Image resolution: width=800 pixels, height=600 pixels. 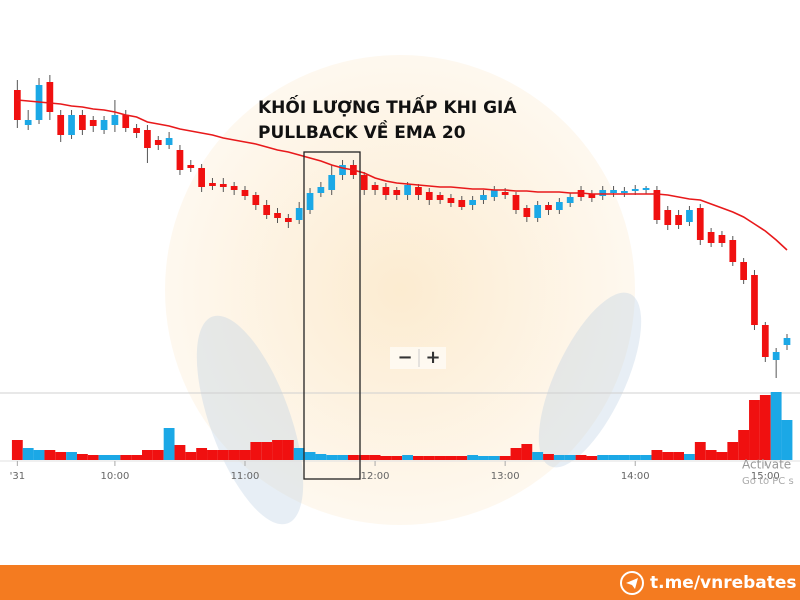 What do you see at coordinates (362, 131) in the screenshot?
I see `annotation: PULLBACK VỀ EMA 20` at bounding box center [362, 131].